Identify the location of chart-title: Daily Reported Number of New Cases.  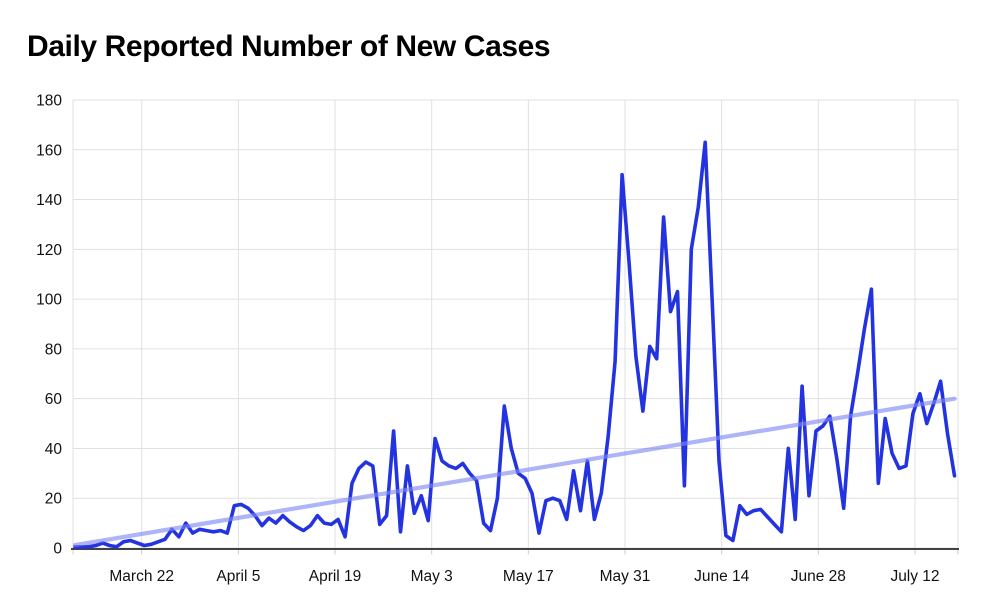
(288, 46).